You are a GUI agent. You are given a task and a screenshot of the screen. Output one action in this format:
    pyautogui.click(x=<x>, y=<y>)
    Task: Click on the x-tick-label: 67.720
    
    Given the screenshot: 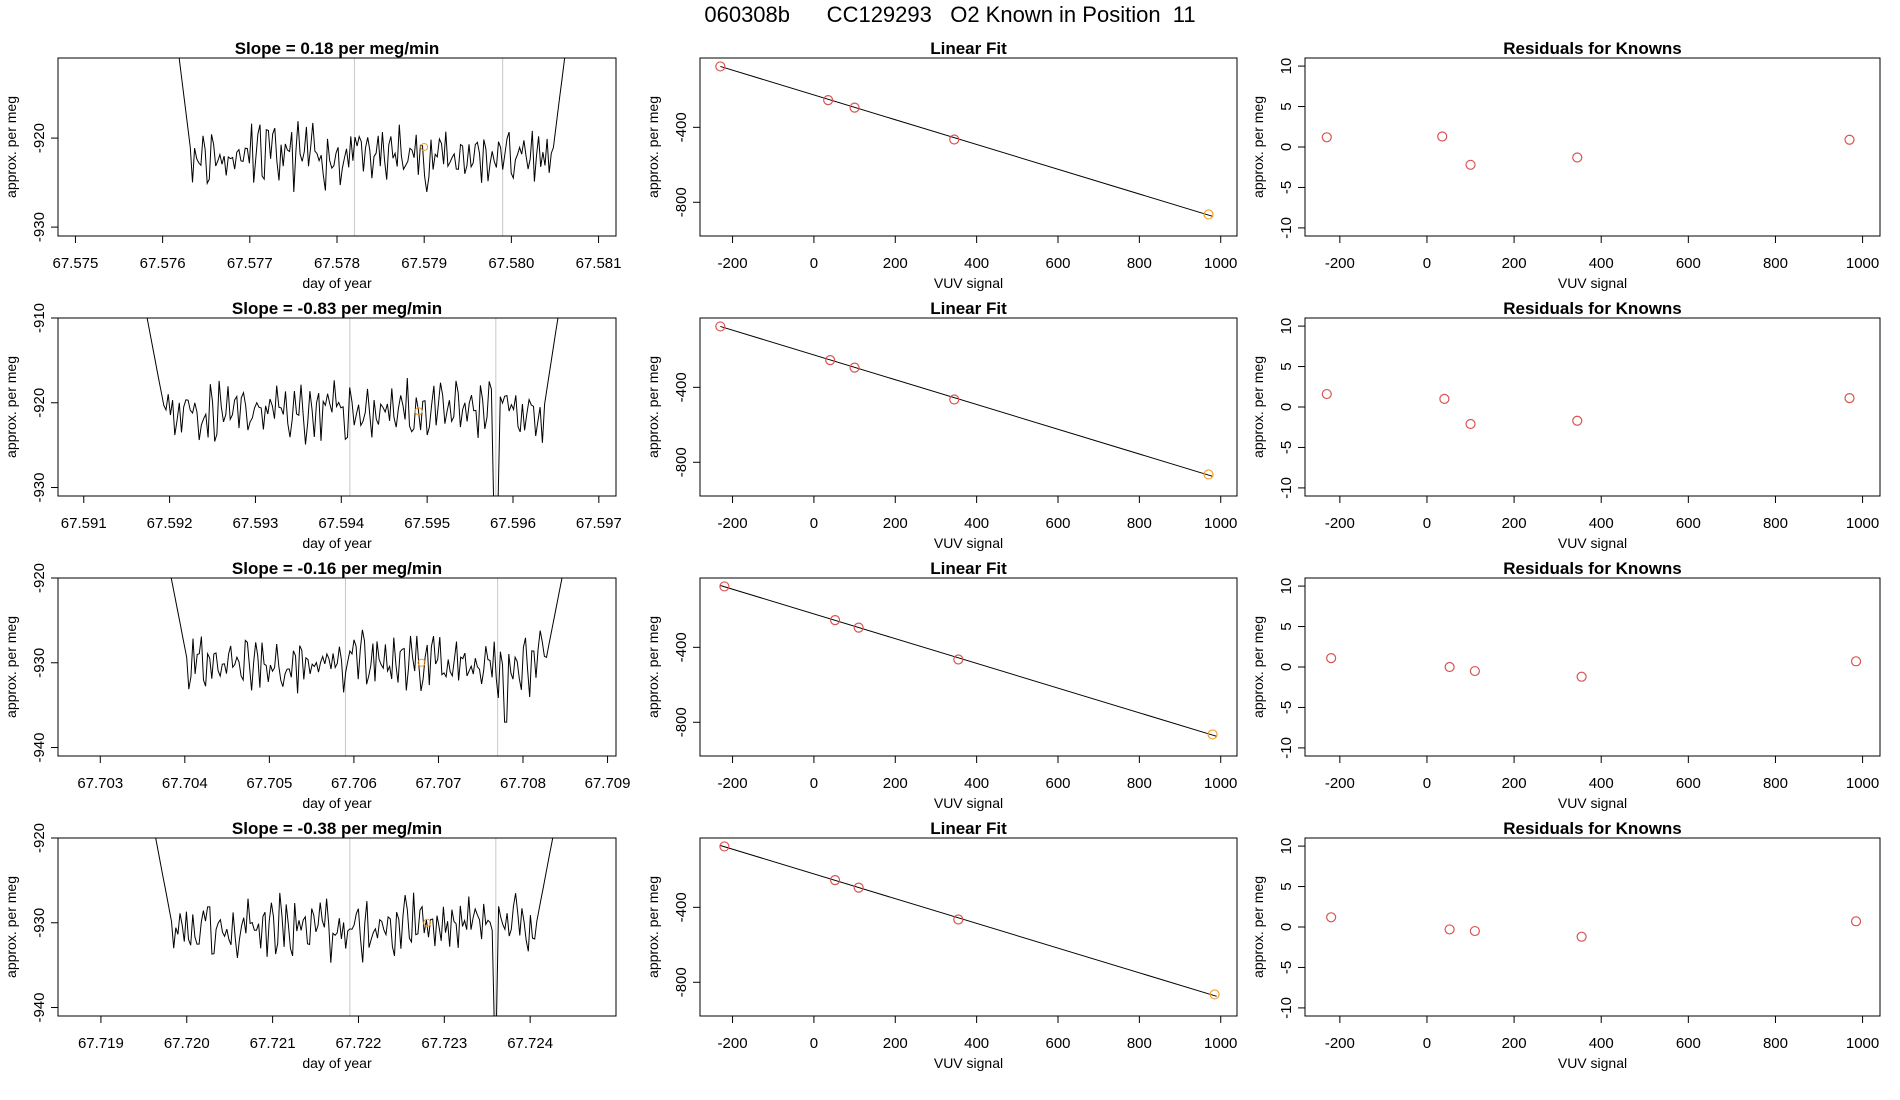 What is the action you would take?
    pyautogui.click(x=187, y=1043)
    